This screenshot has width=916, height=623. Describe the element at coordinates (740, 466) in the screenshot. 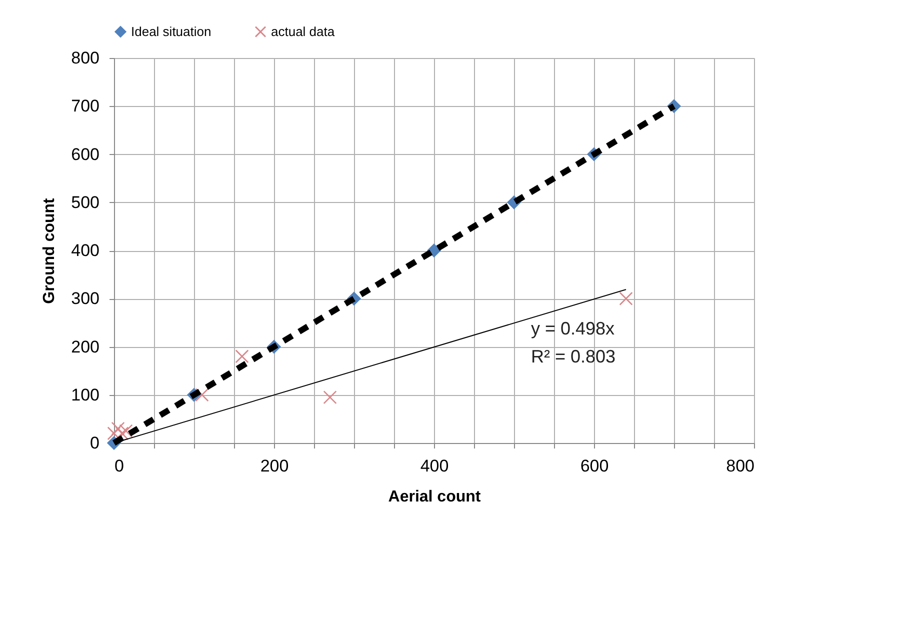

I see `x-tick-label: 800` at that location.